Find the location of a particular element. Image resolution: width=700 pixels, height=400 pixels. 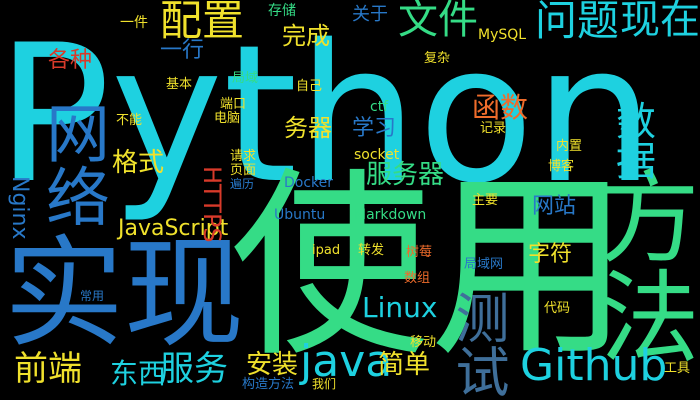

word-shuju: 数据 is located at coordinates (632, 140).